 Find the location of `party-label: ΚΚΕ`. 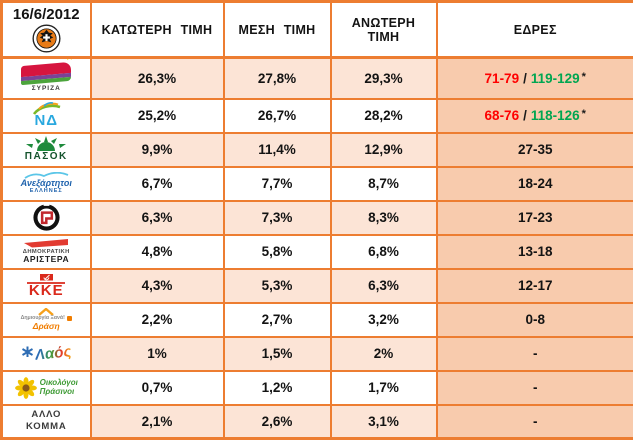

party-label: ΚΚΕ is located at coordinates (46, 291).